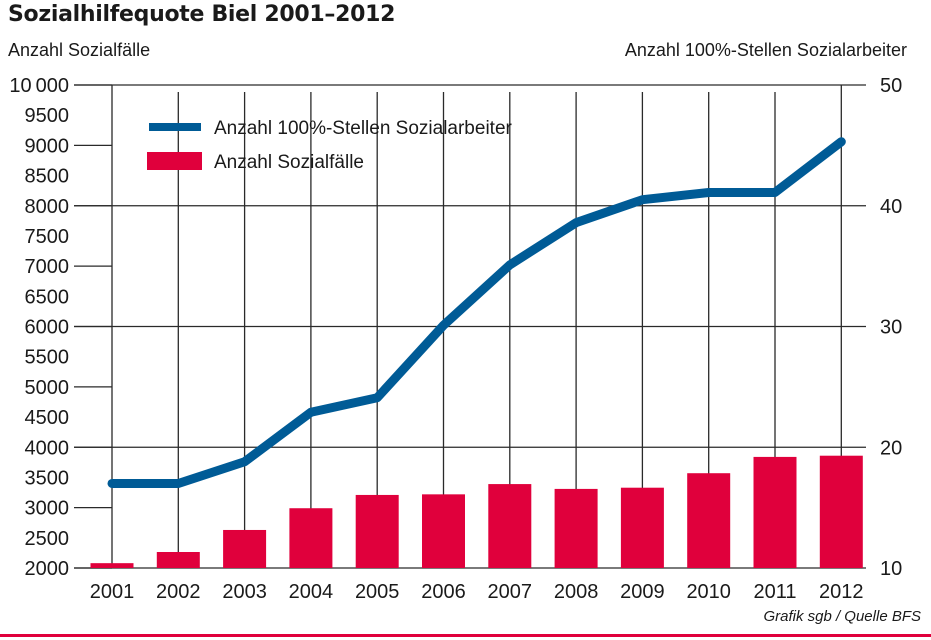  Describe the element at coordinates (576, 592) in the screenshot. I see `x-tick-label: 2008` at that location.